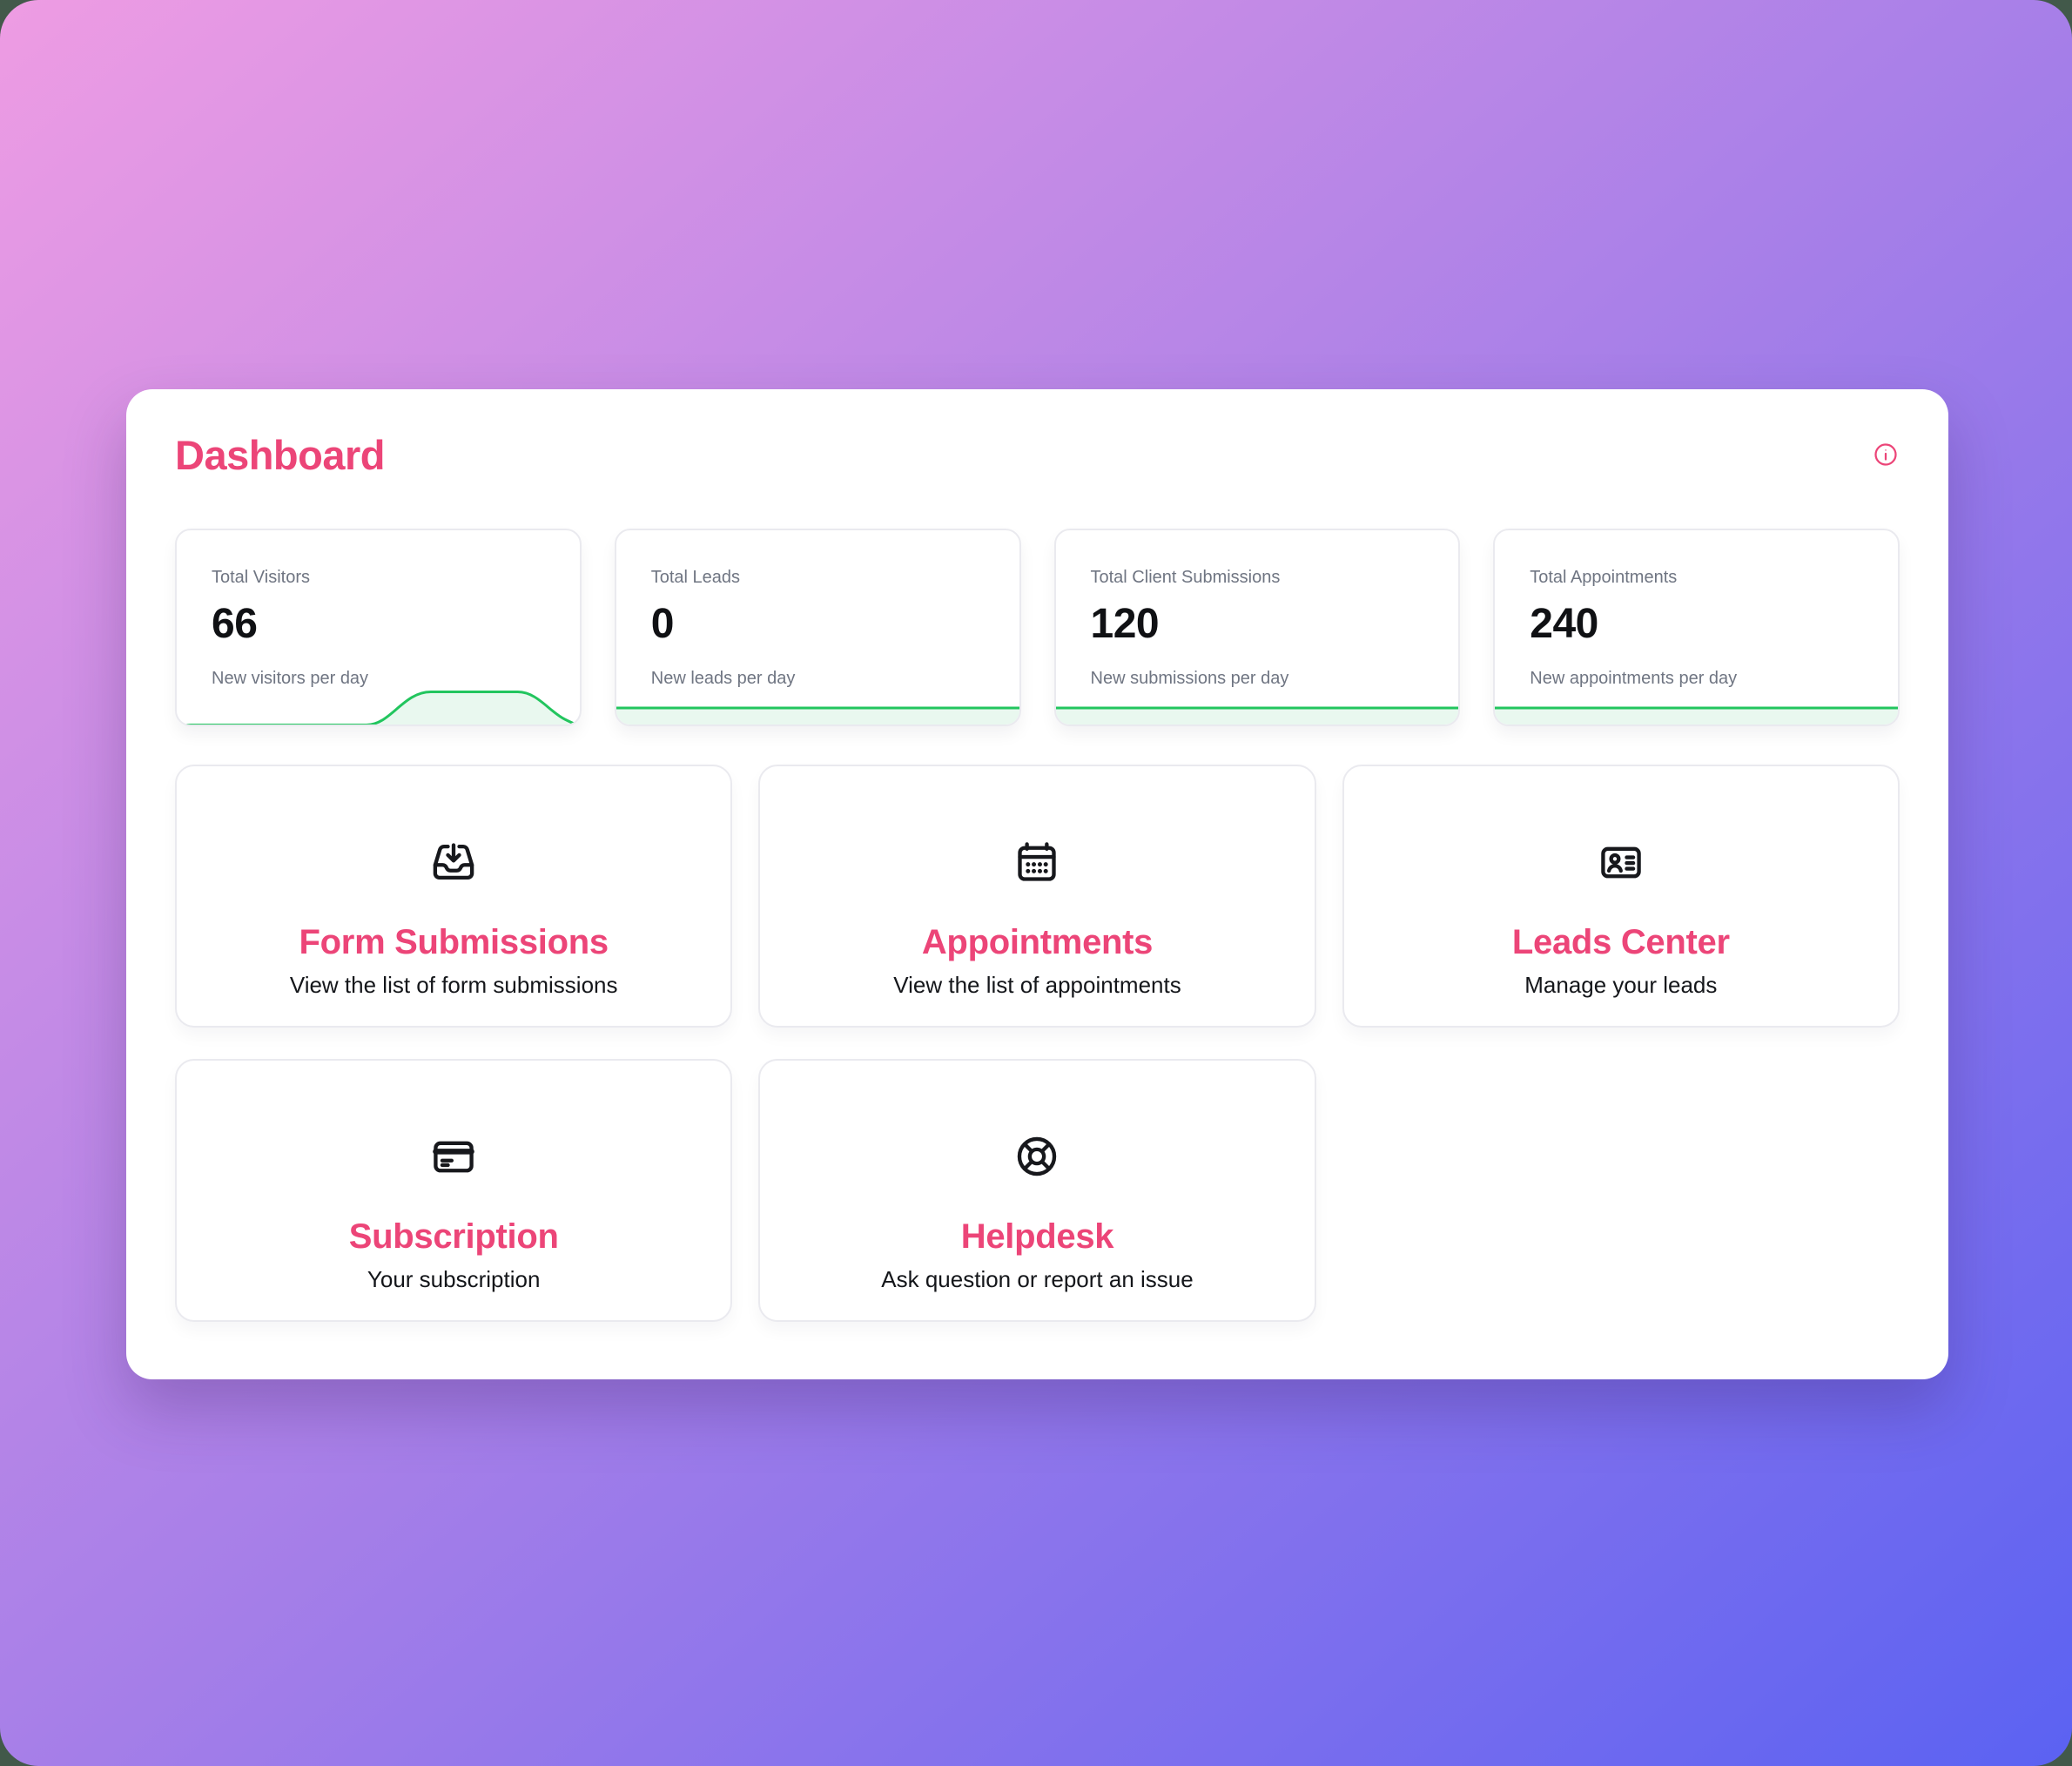  Describe the element at coordinates (454, 985) in the screenshot. I see `nav-card-description: View the list of form submissions` at that location.